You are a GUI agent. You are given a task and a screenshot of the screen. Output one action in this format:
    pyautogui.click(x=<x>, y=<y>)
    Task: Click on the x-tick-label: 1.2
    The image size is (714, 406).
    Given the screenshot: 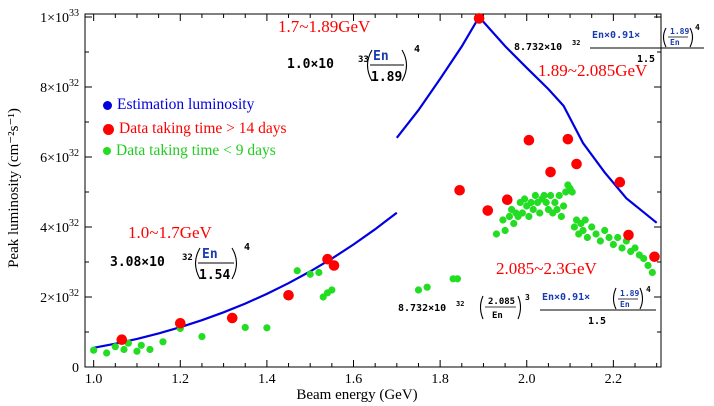 What is the action you would take?
    pyautogui.click(x=181, y=379)
    